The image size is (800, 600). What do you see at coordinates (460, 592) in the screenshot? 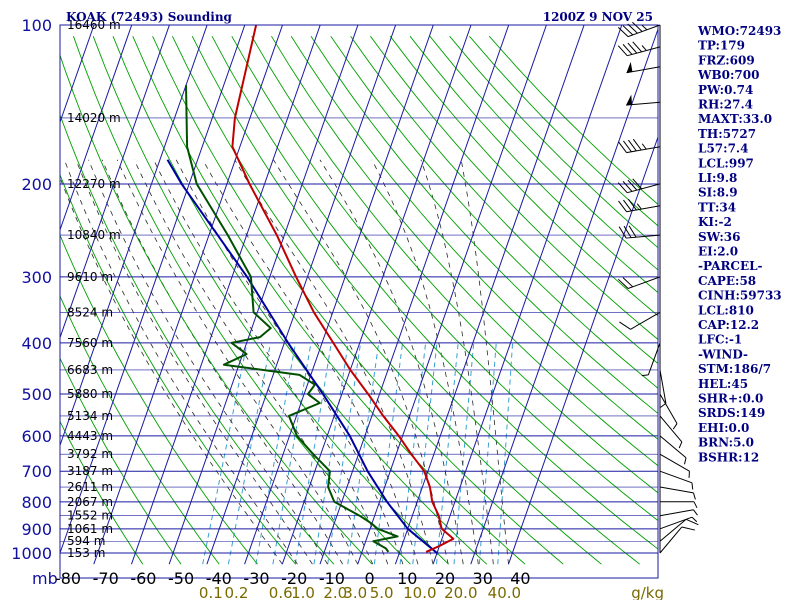
I see `mixing-ratio-label: 20.0` at bounding box center [460, 592].